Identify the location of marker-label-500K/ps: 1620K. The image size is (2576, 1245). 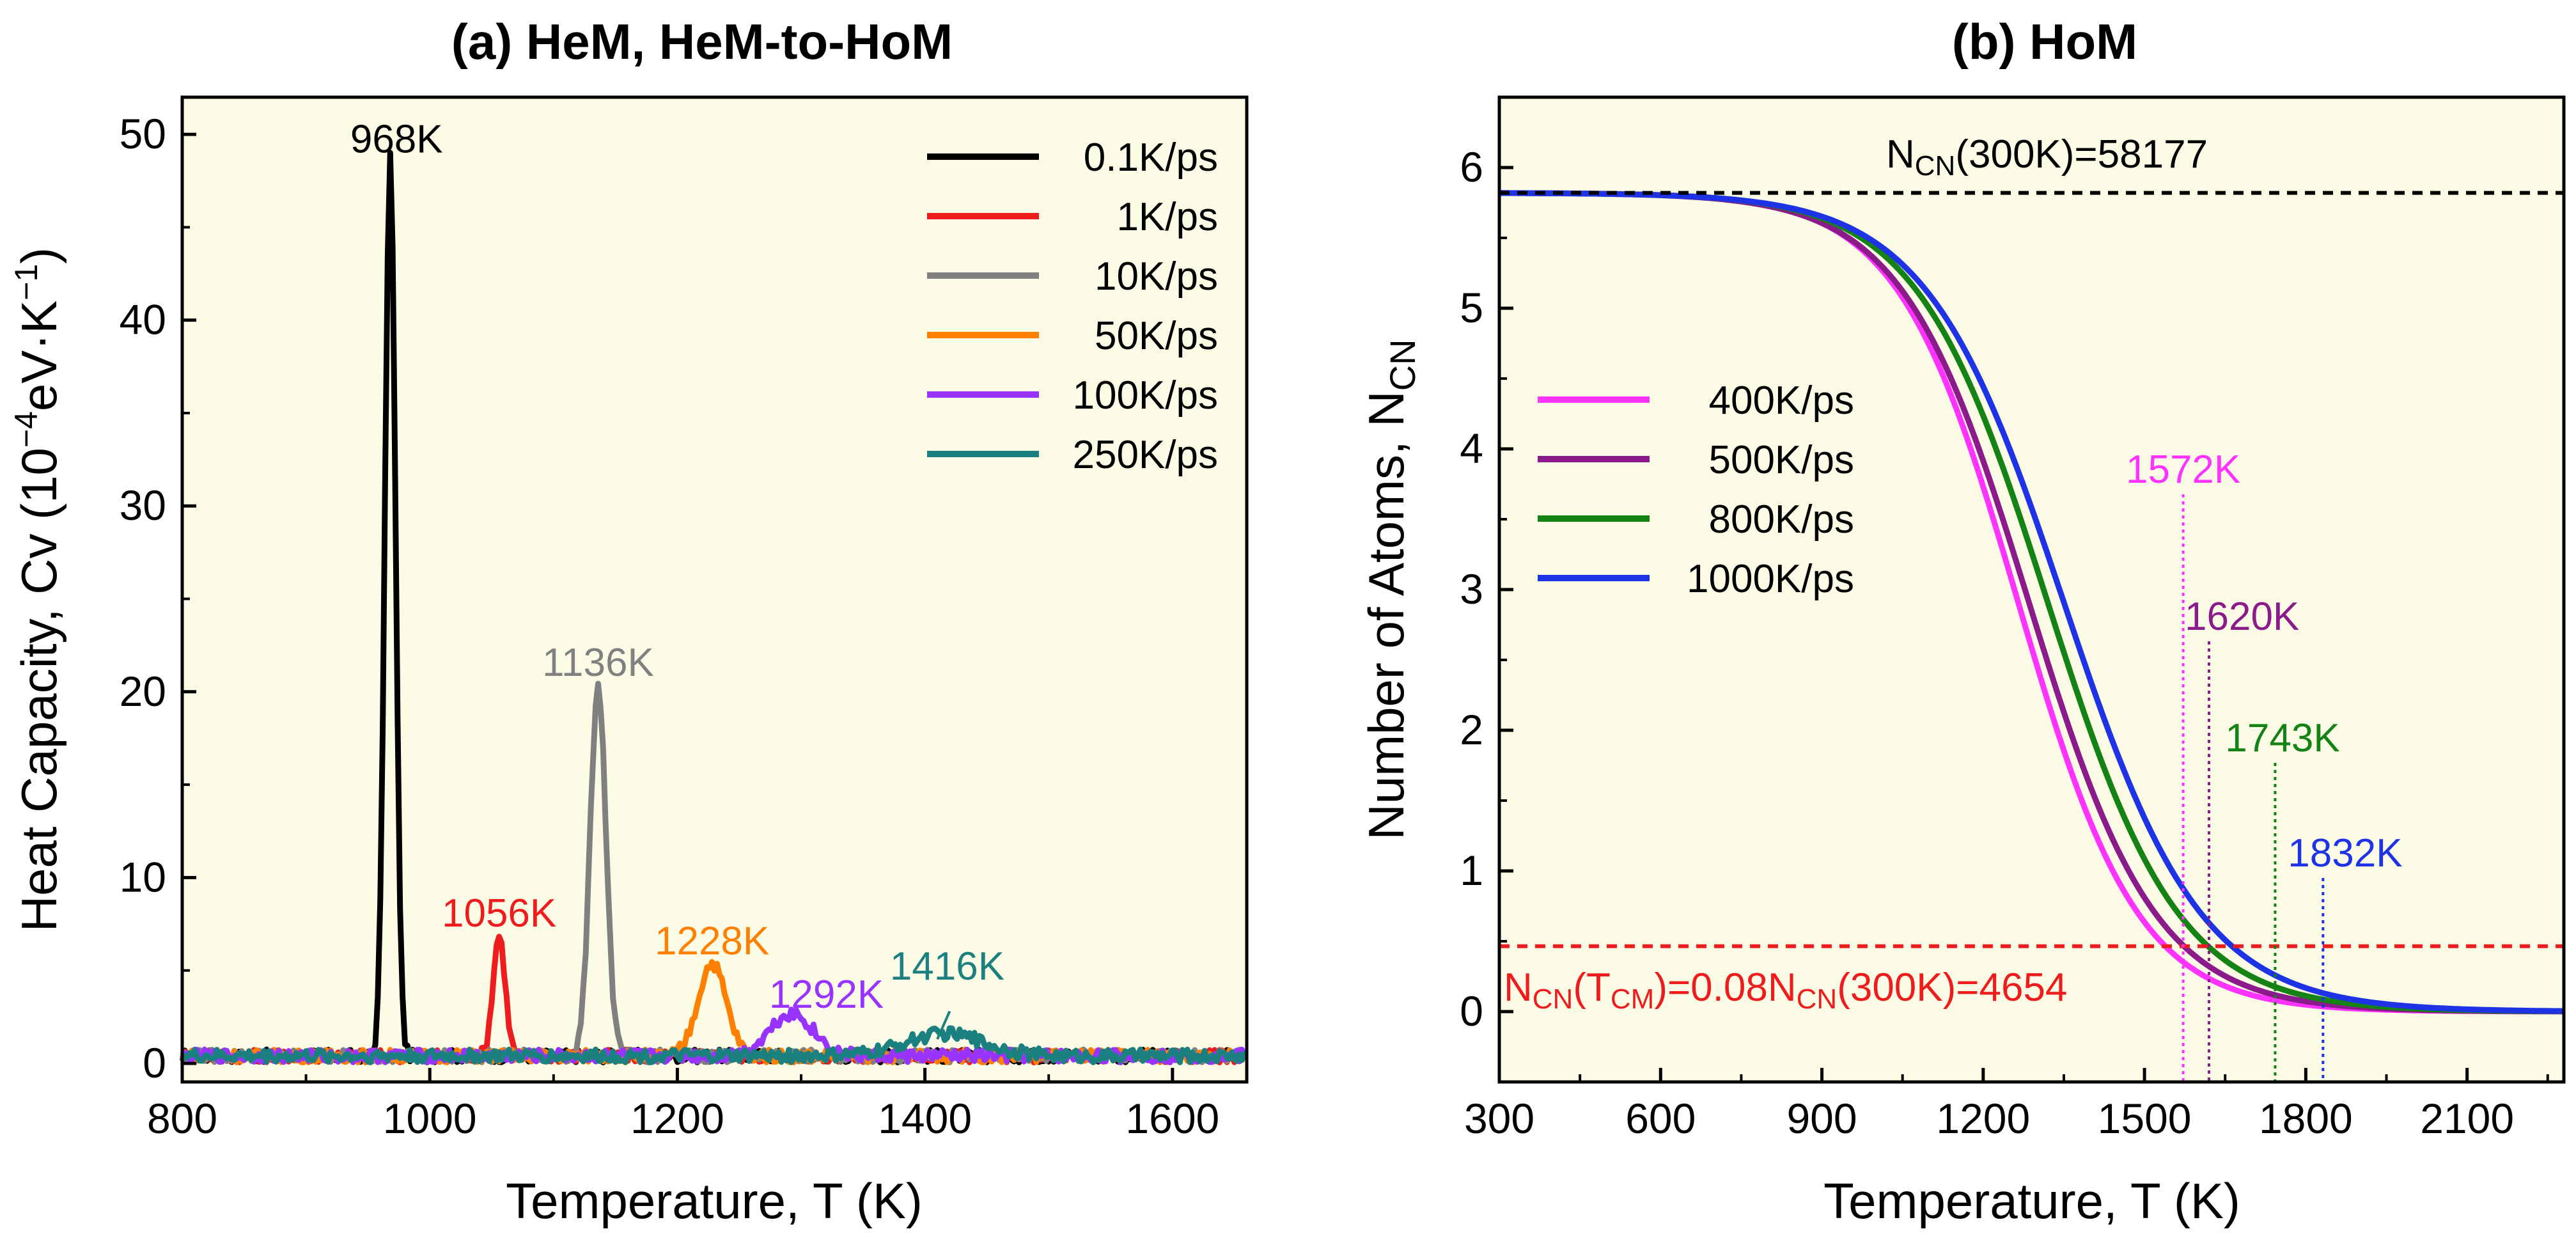
(2242, 617).